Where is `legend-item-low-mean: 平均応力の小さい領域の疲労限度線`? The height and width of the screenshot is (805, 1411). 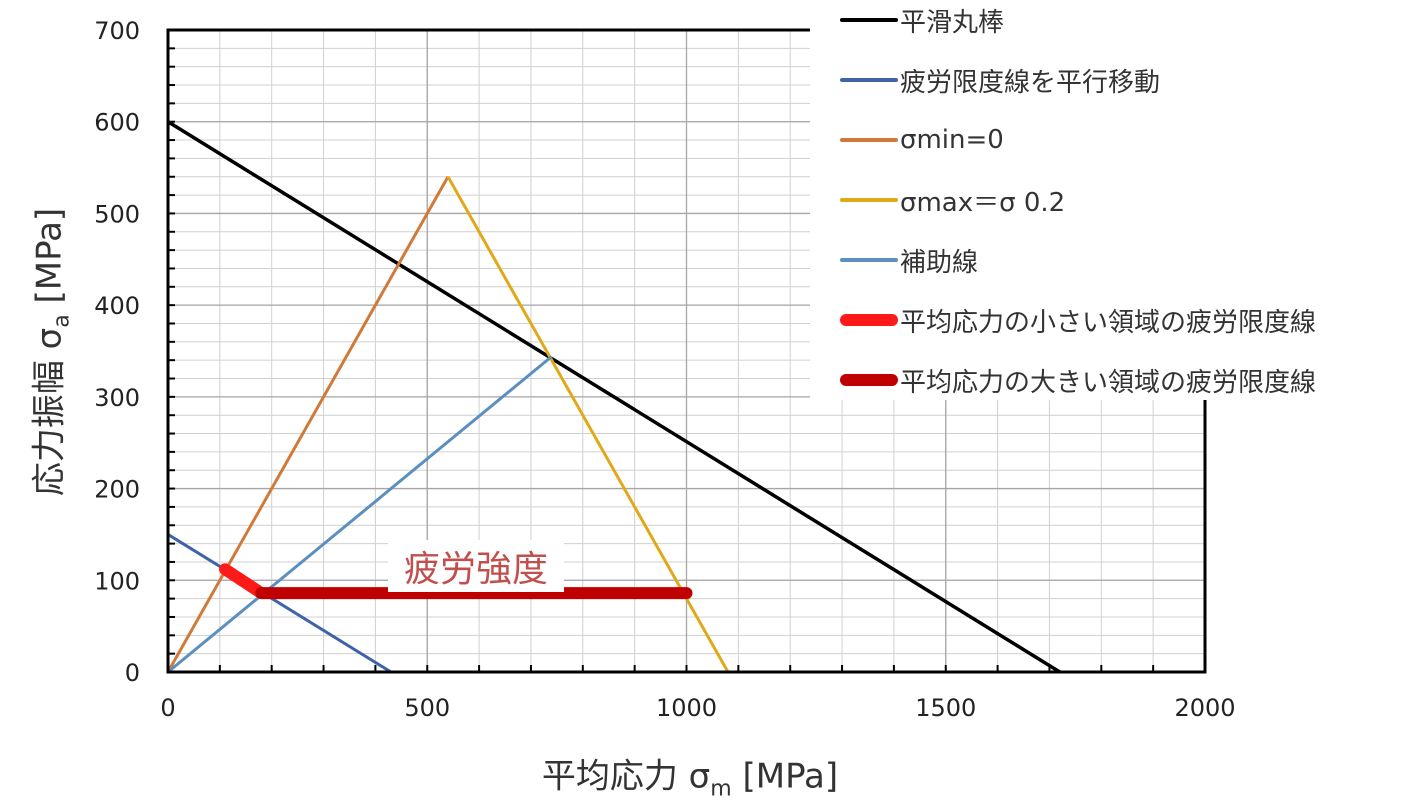 legend-item-low-mean: 平均応力の小さい領域の疲労限度線 is located at coordinates (1078, 320).